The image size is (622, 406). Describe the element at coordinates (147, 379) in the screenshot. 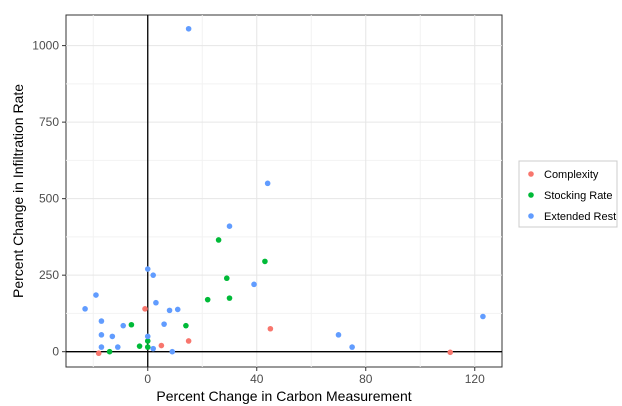

I see `x-tick-label: 0` at that location.